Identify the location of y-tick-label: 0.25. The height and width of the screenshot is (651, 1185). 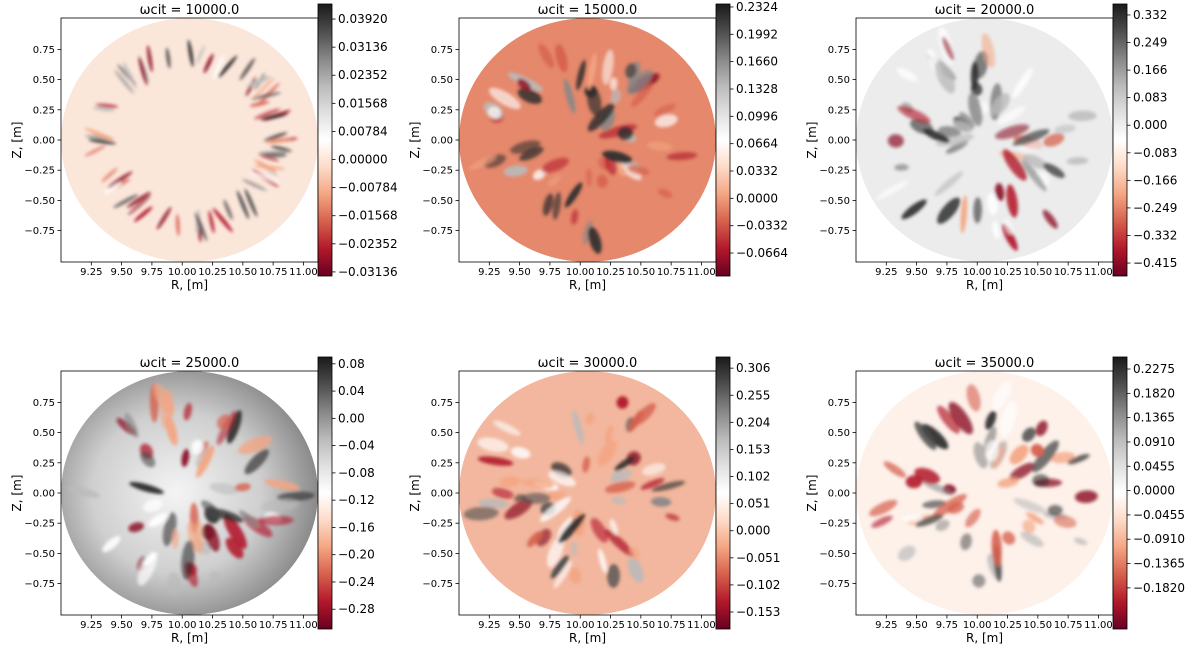
(442, 463).